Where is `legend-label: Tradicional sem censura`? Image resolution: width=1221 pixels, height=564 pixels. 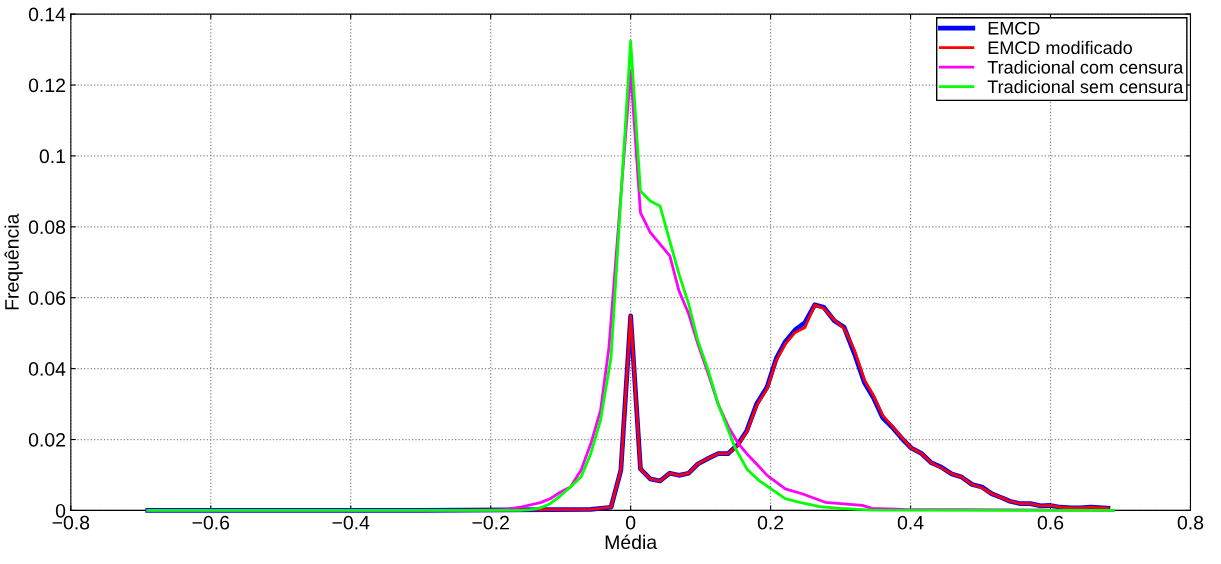
legend-label: Tradicional sem censura is located at coordinates (1085, 86).